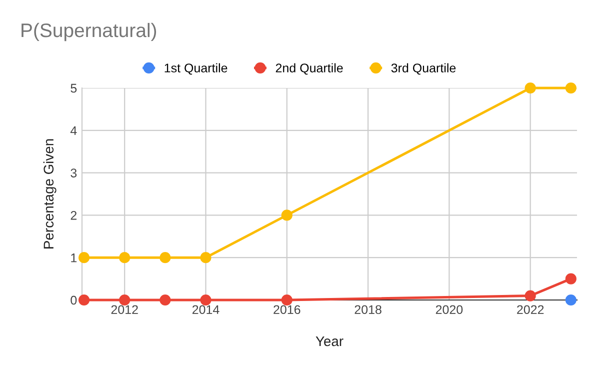 The width and height of the screenshot is (600, 371). What do you see at coordinates (196, 69) in the screenshot?
I see `legend-label: 1st Quartile` at bounding box center [196, 69].